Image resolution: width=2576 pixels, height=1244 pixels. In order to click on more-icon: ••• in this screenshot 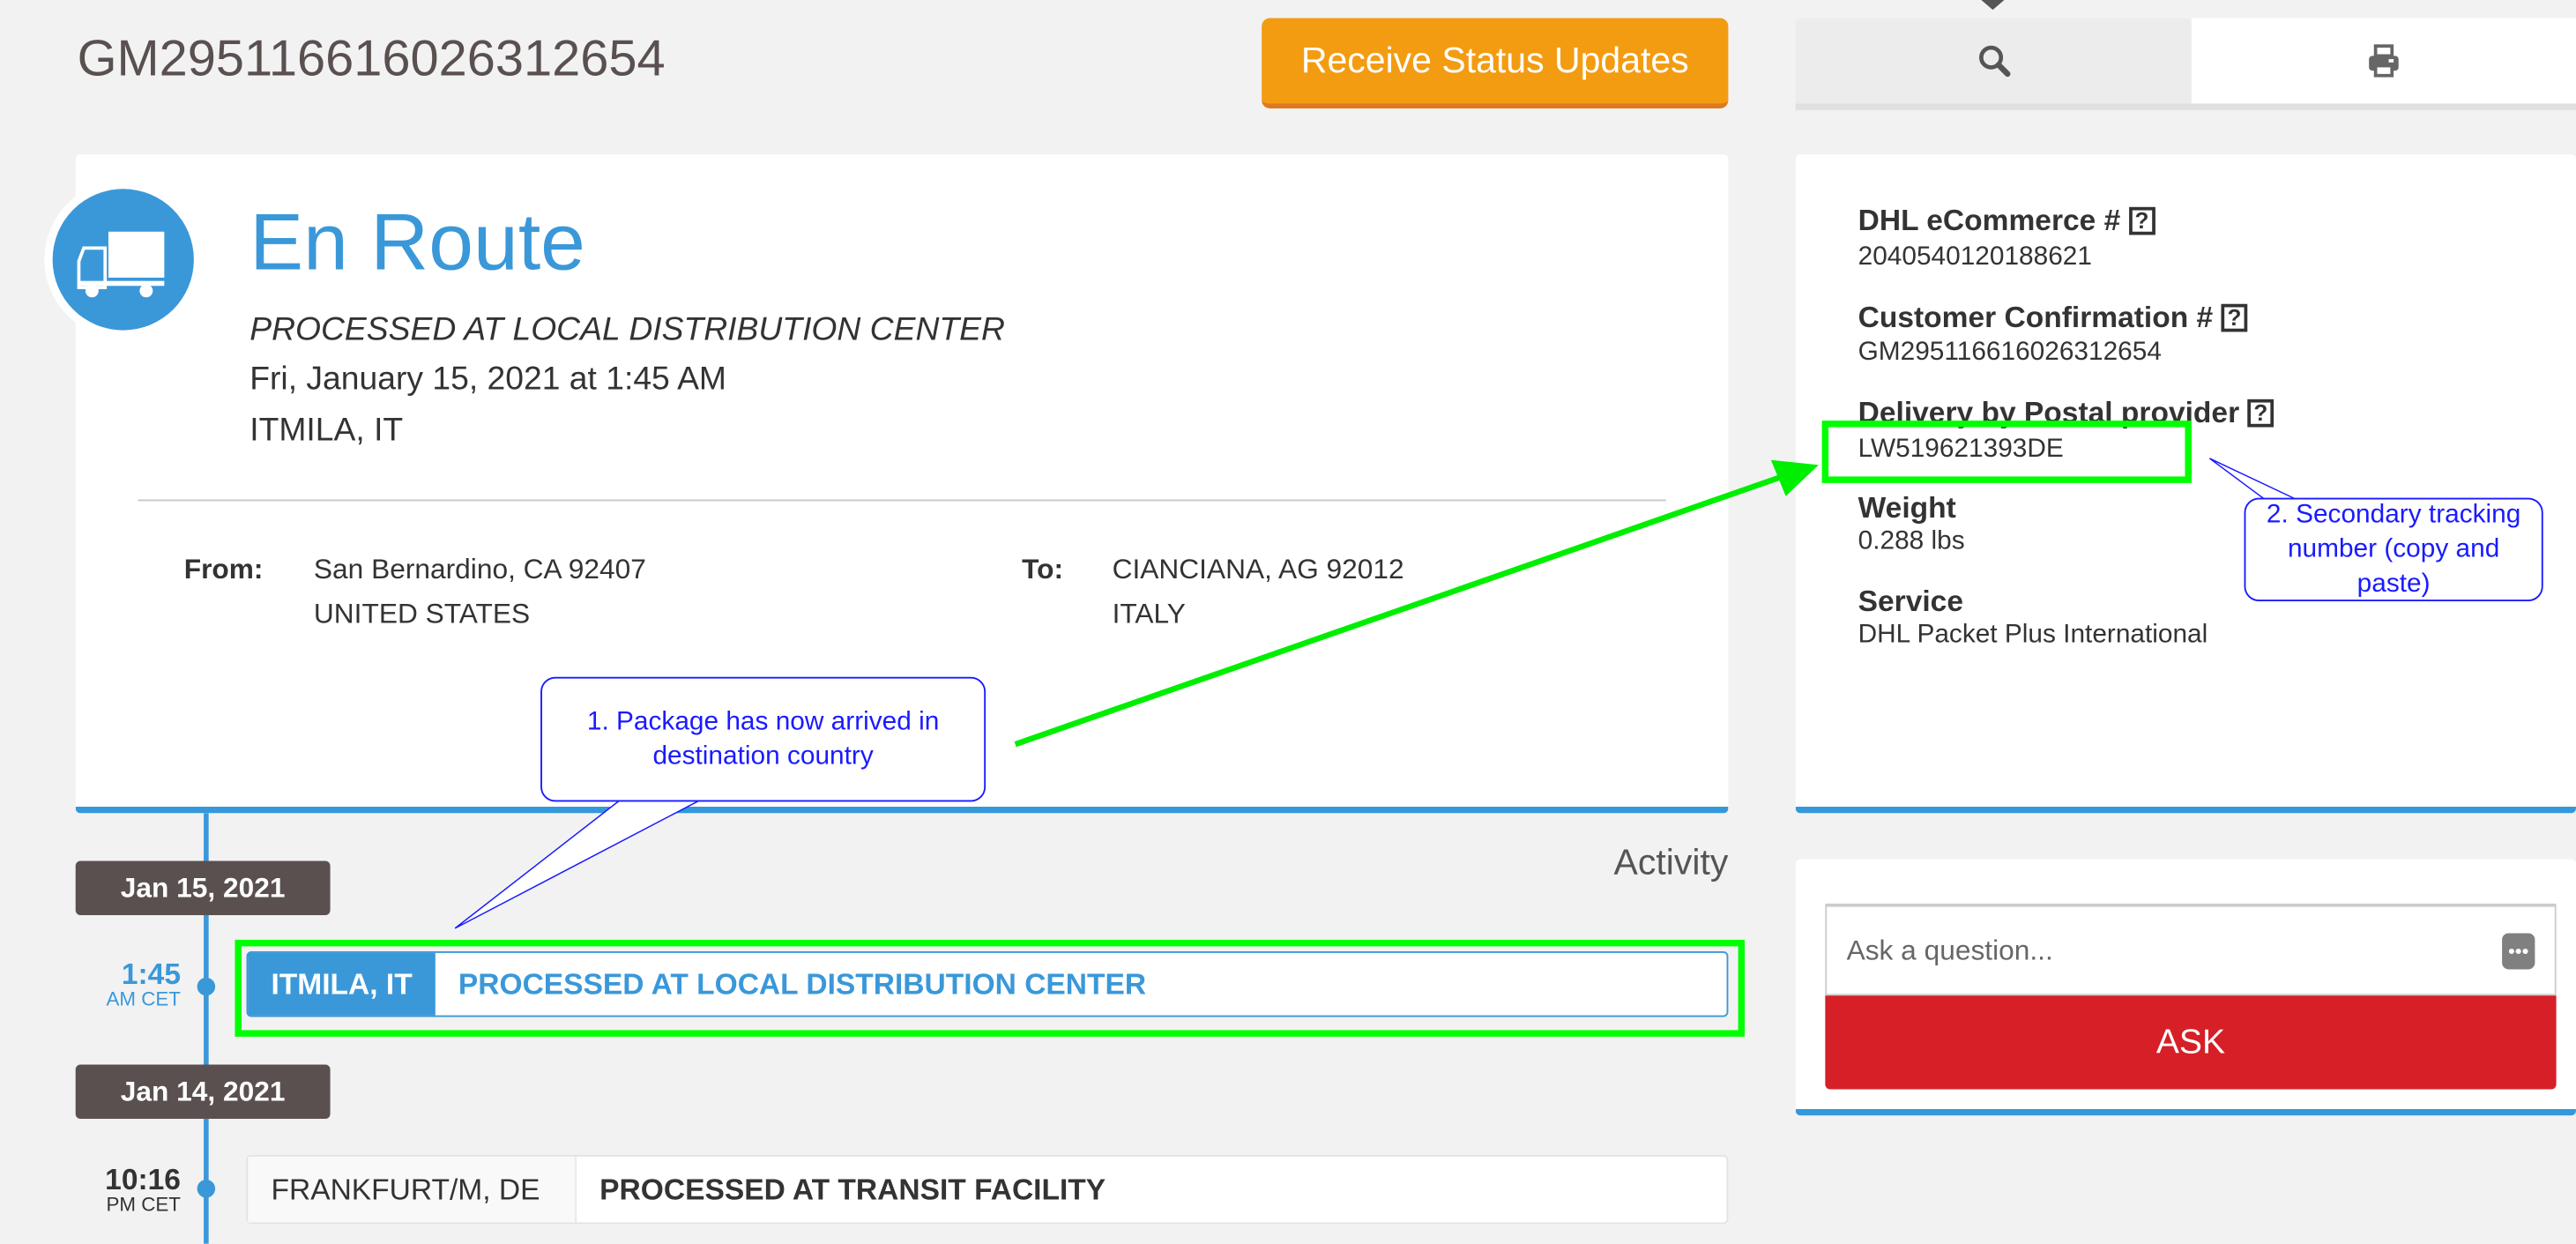, I will do `click(2518, 951)`.